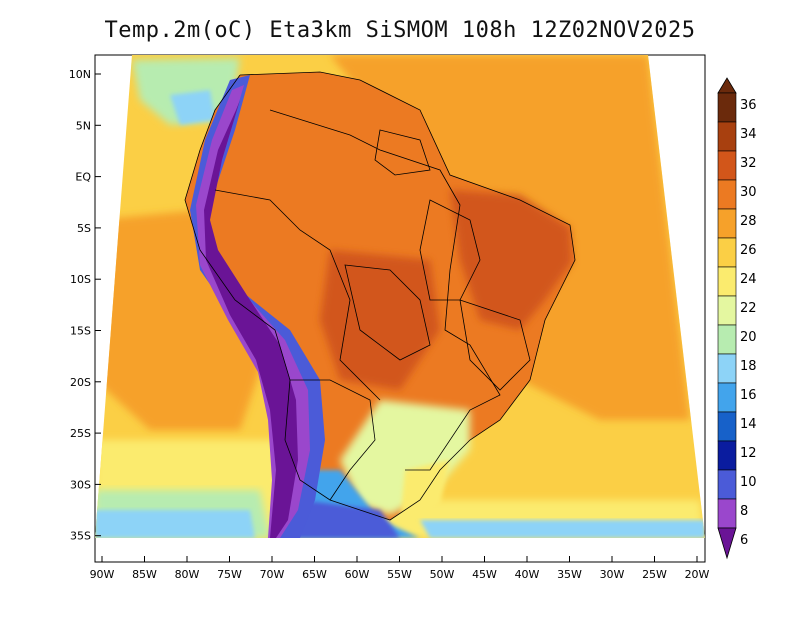  I want to click on andes-high, so click(251, 319).